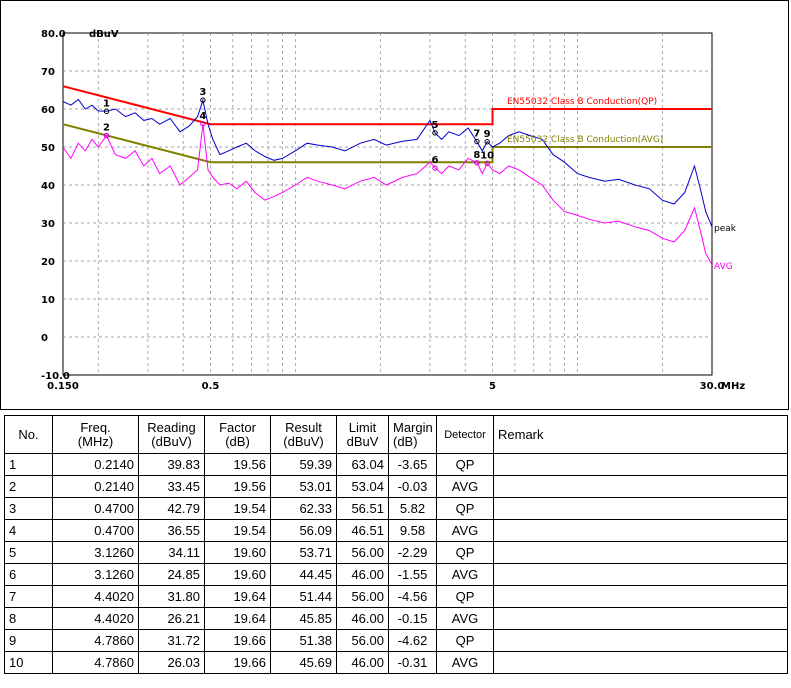  Describe the element at coordinates (640, 434) in the screenshot. I see `header-remark: Remark` at that location.